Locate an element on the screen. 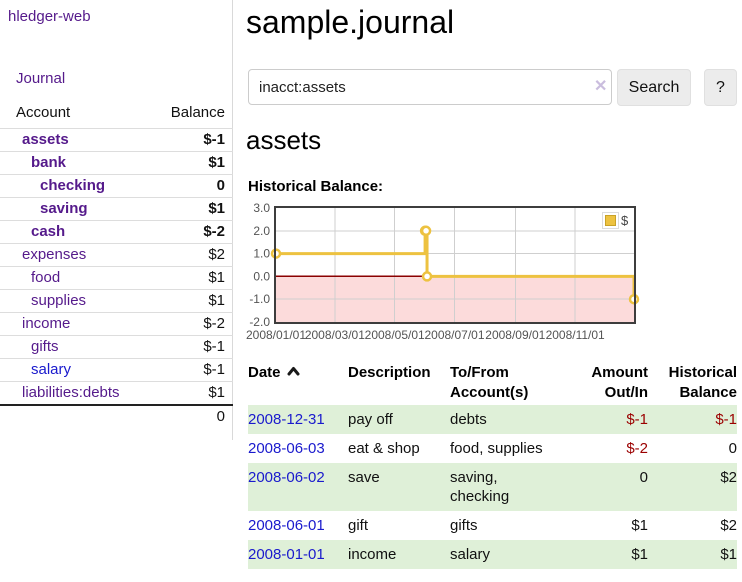  account-link: food is located at coordinates (46, 277).